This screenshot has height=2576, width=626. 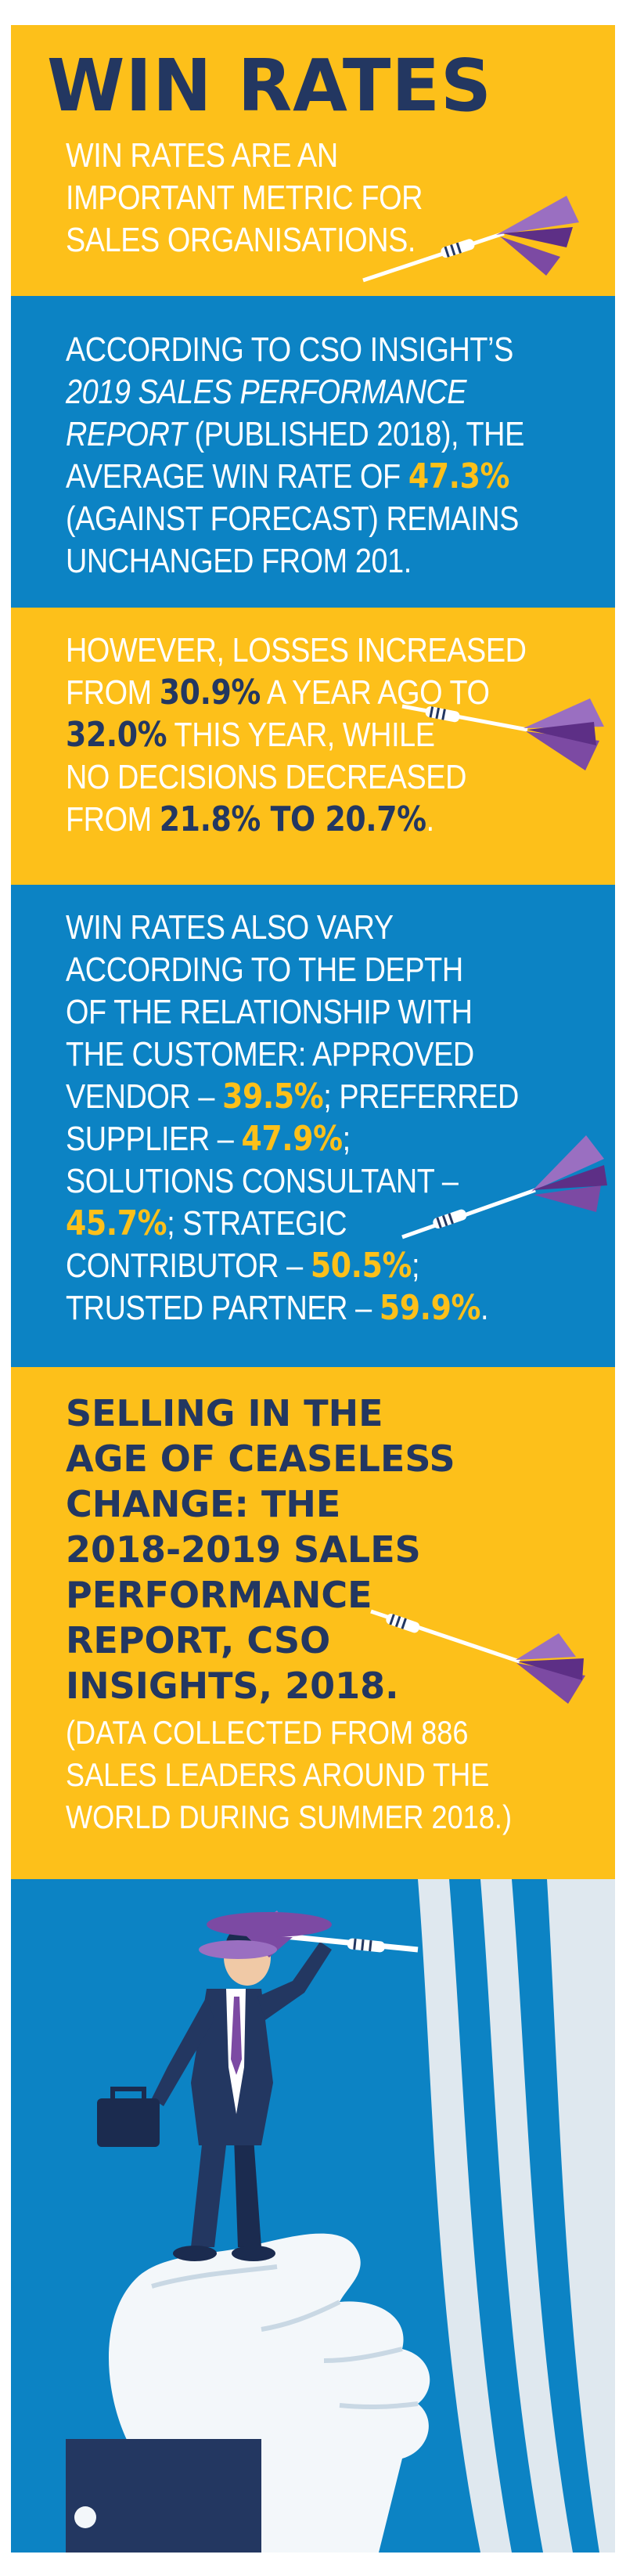 I want to click on giant-hand-illustration, so click(x=248, y=2393).